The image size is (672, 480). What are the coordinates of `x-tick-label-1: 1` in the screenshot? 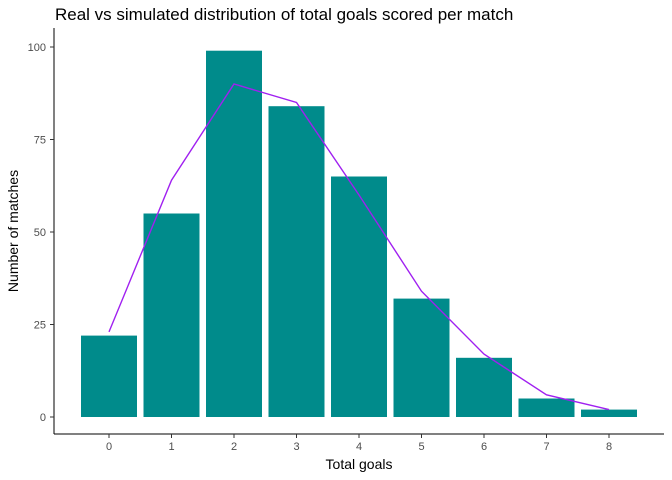 It's located at (171, 447).